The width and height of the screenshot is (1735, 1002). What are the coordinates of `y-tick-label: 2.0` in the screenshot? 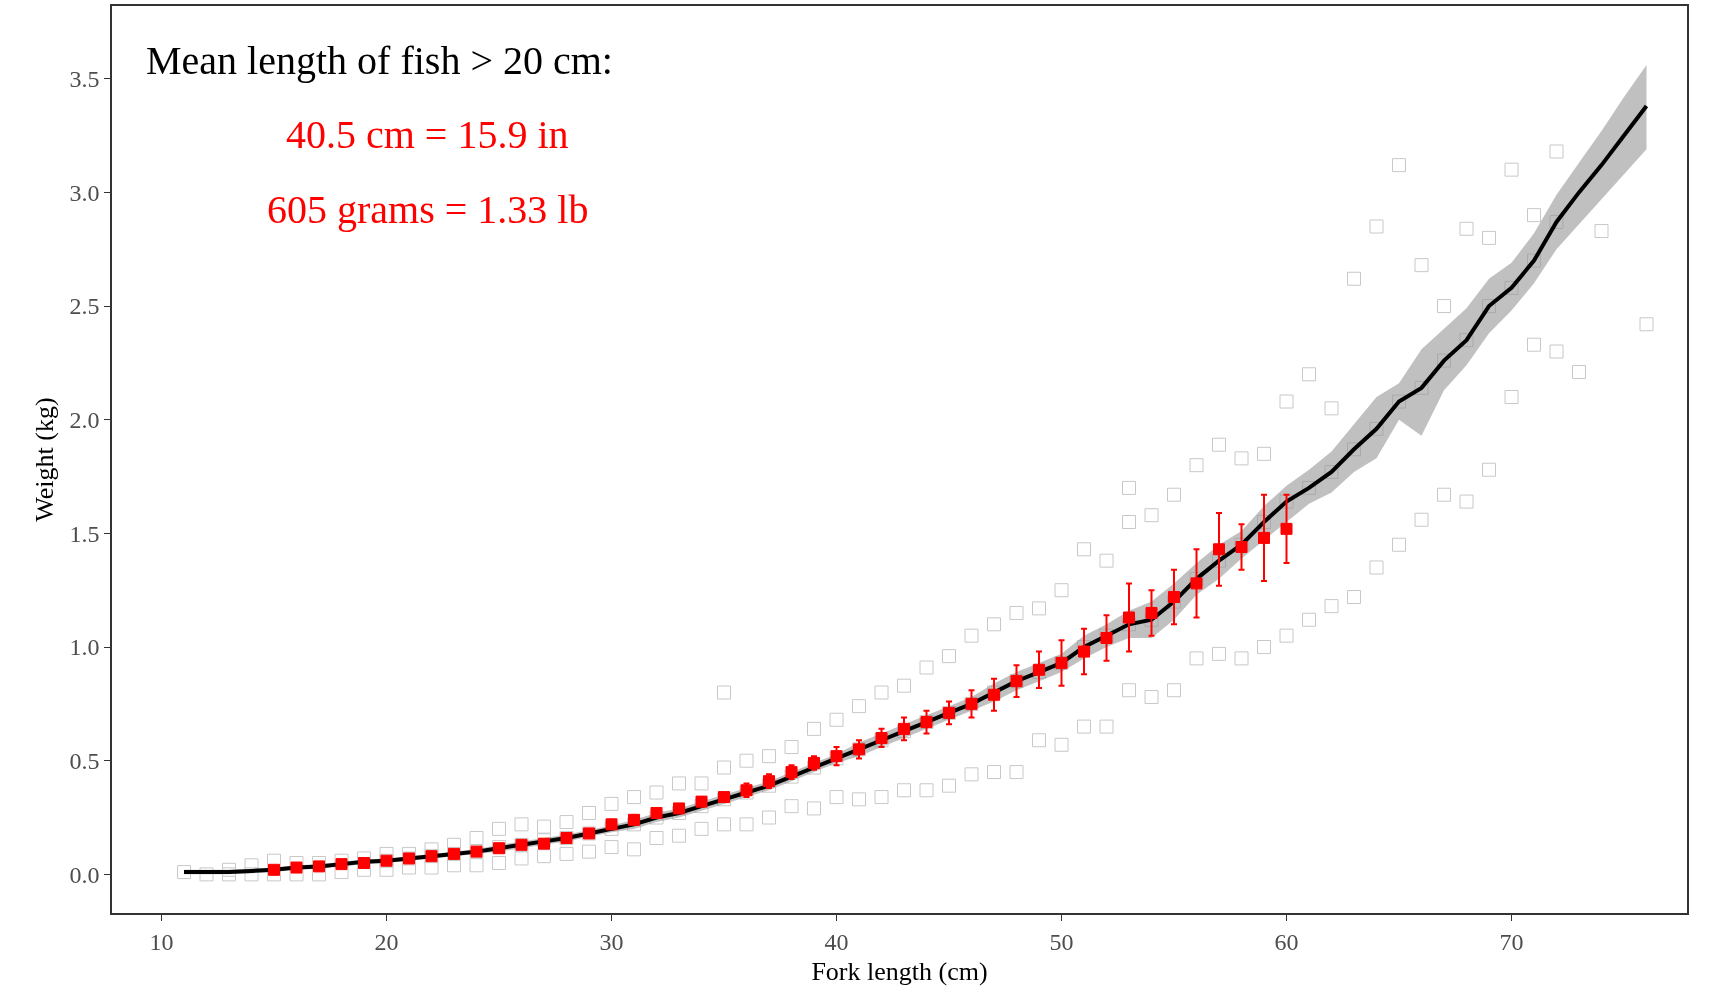 It's located at (84, 420).